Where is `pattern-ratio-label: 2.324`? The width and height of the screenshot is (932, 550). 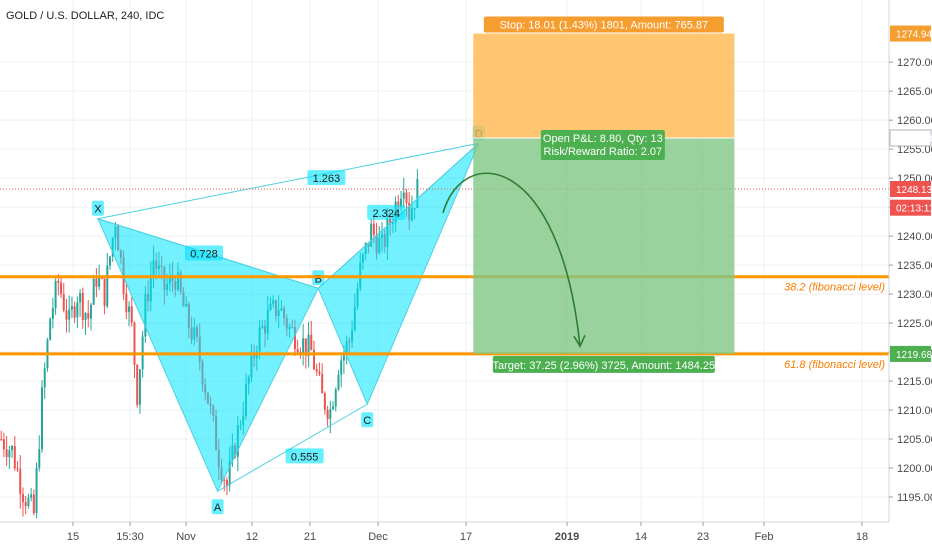 pattern-ratio-label: 2.324 is located at coordinates (386, 214).